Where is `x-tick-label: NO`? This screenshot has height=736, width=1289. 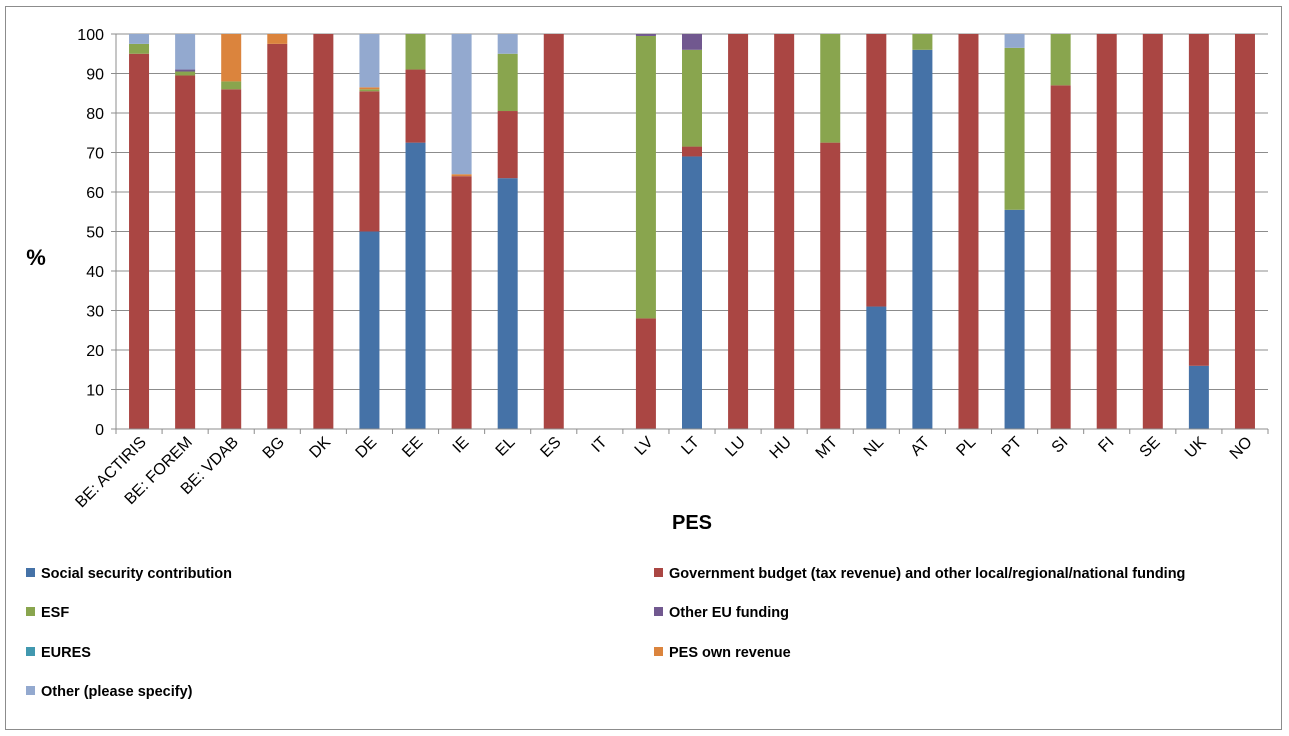
x-tick-label: NO is located at coordinates (1241, 448).